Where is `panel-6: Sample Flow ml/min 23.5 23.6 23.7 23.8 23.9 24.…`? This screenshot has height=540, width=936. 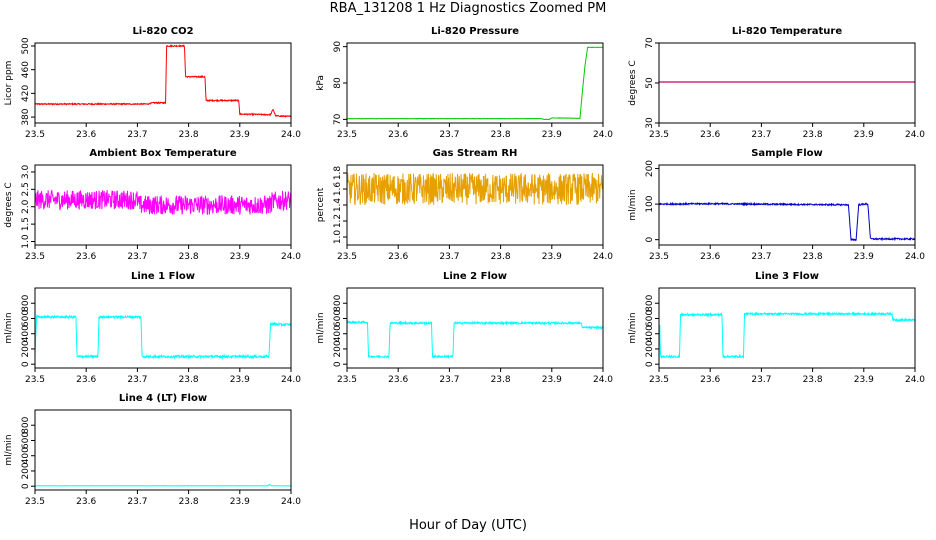
panel-6: Sample Flow ml/min 23.5 23.6 23.7 23.8 23.9 24.… is located at coordinates (776, 205).